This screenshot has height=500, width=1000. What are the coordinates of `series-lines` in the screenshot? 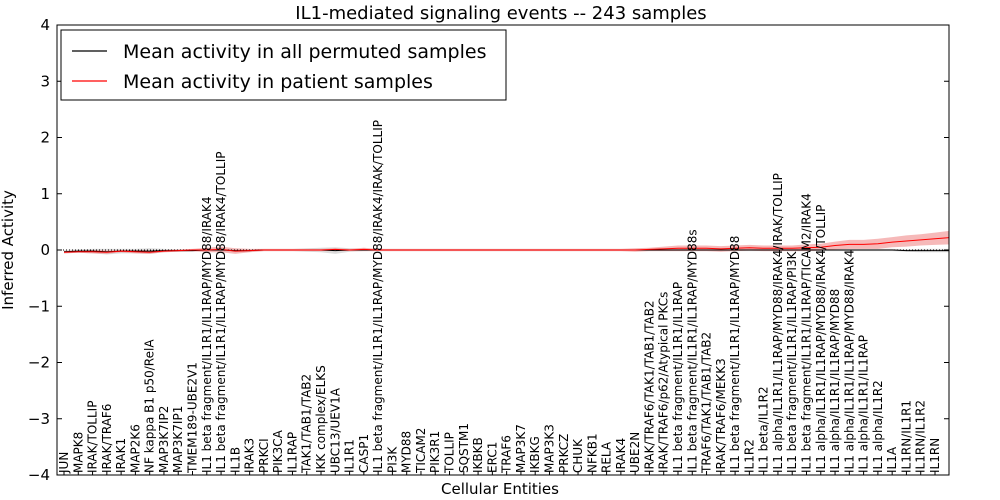 It's located at (506, 245).